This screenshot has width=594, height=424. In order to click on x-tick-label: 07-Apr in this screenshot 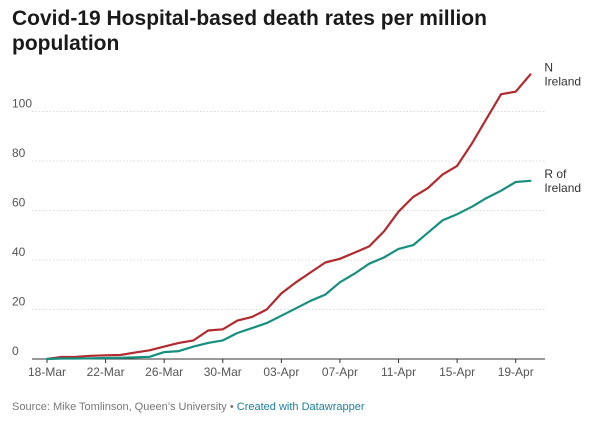, I will do `click(340, 372)`.